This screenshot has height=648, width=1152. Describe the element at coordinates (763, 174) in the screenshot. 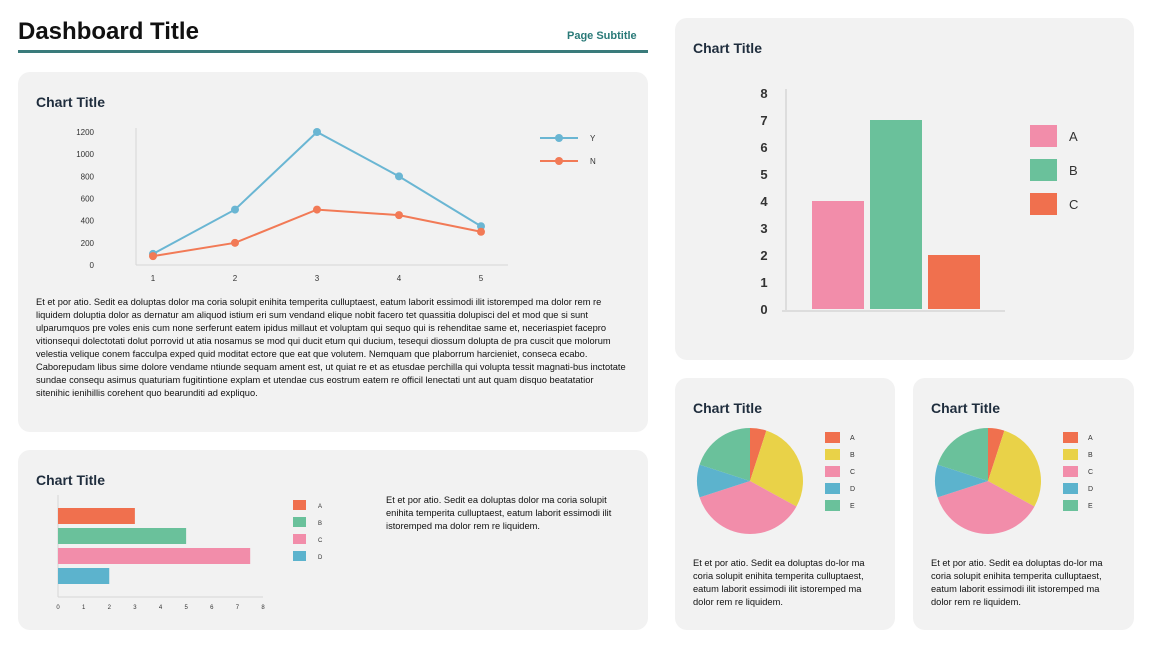

I see `y-tick-label: 5` at that location.